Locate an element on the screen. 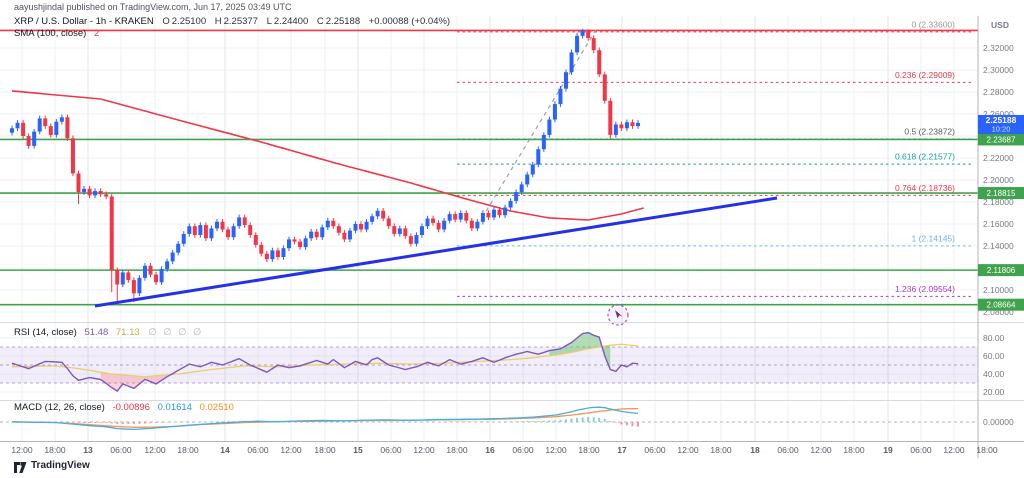 The width and height of the screenshot is (1024, 478). svg-text: 13 is located at coordinates (88, 450).